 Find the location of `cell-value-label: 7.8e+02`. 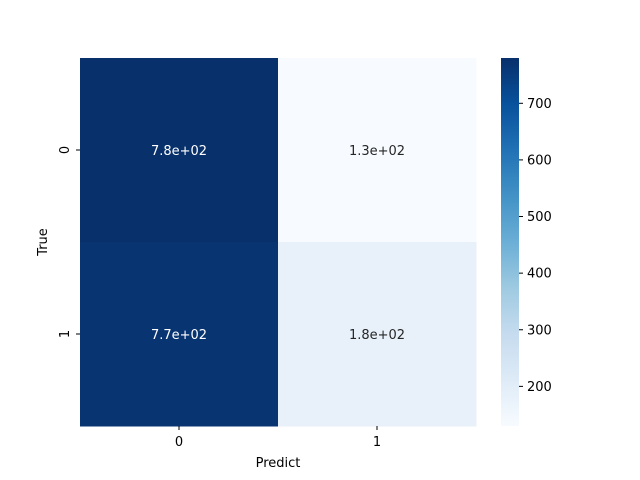

cell-value-label: 7.8e+02 is located at coordinates (179, 151).